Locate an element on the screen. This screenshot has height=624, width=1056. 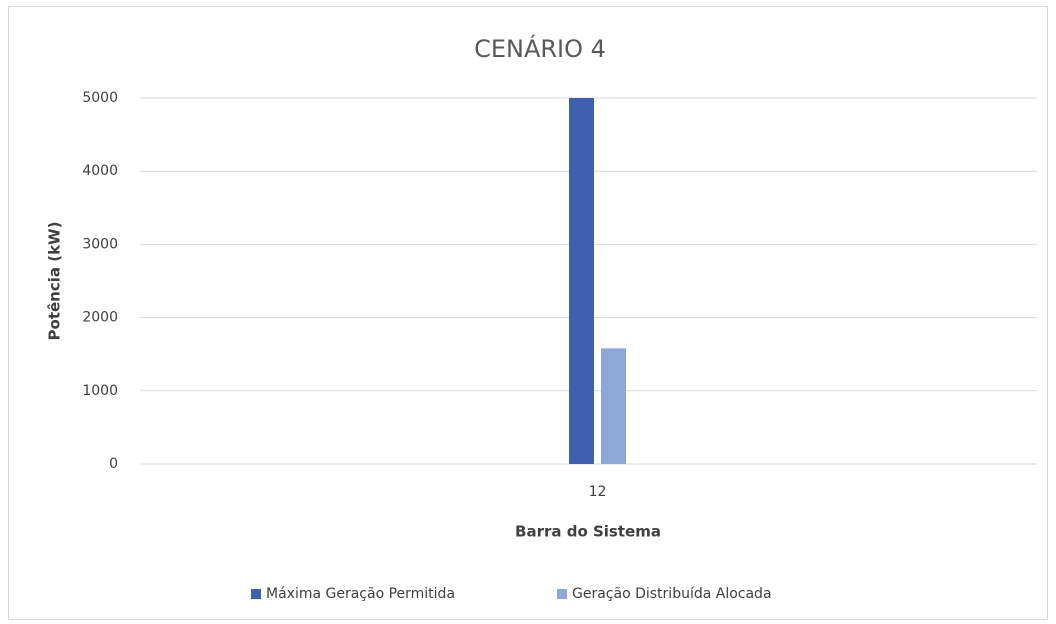
y-tick-label: 2000 is located at coordinates (100, 318).